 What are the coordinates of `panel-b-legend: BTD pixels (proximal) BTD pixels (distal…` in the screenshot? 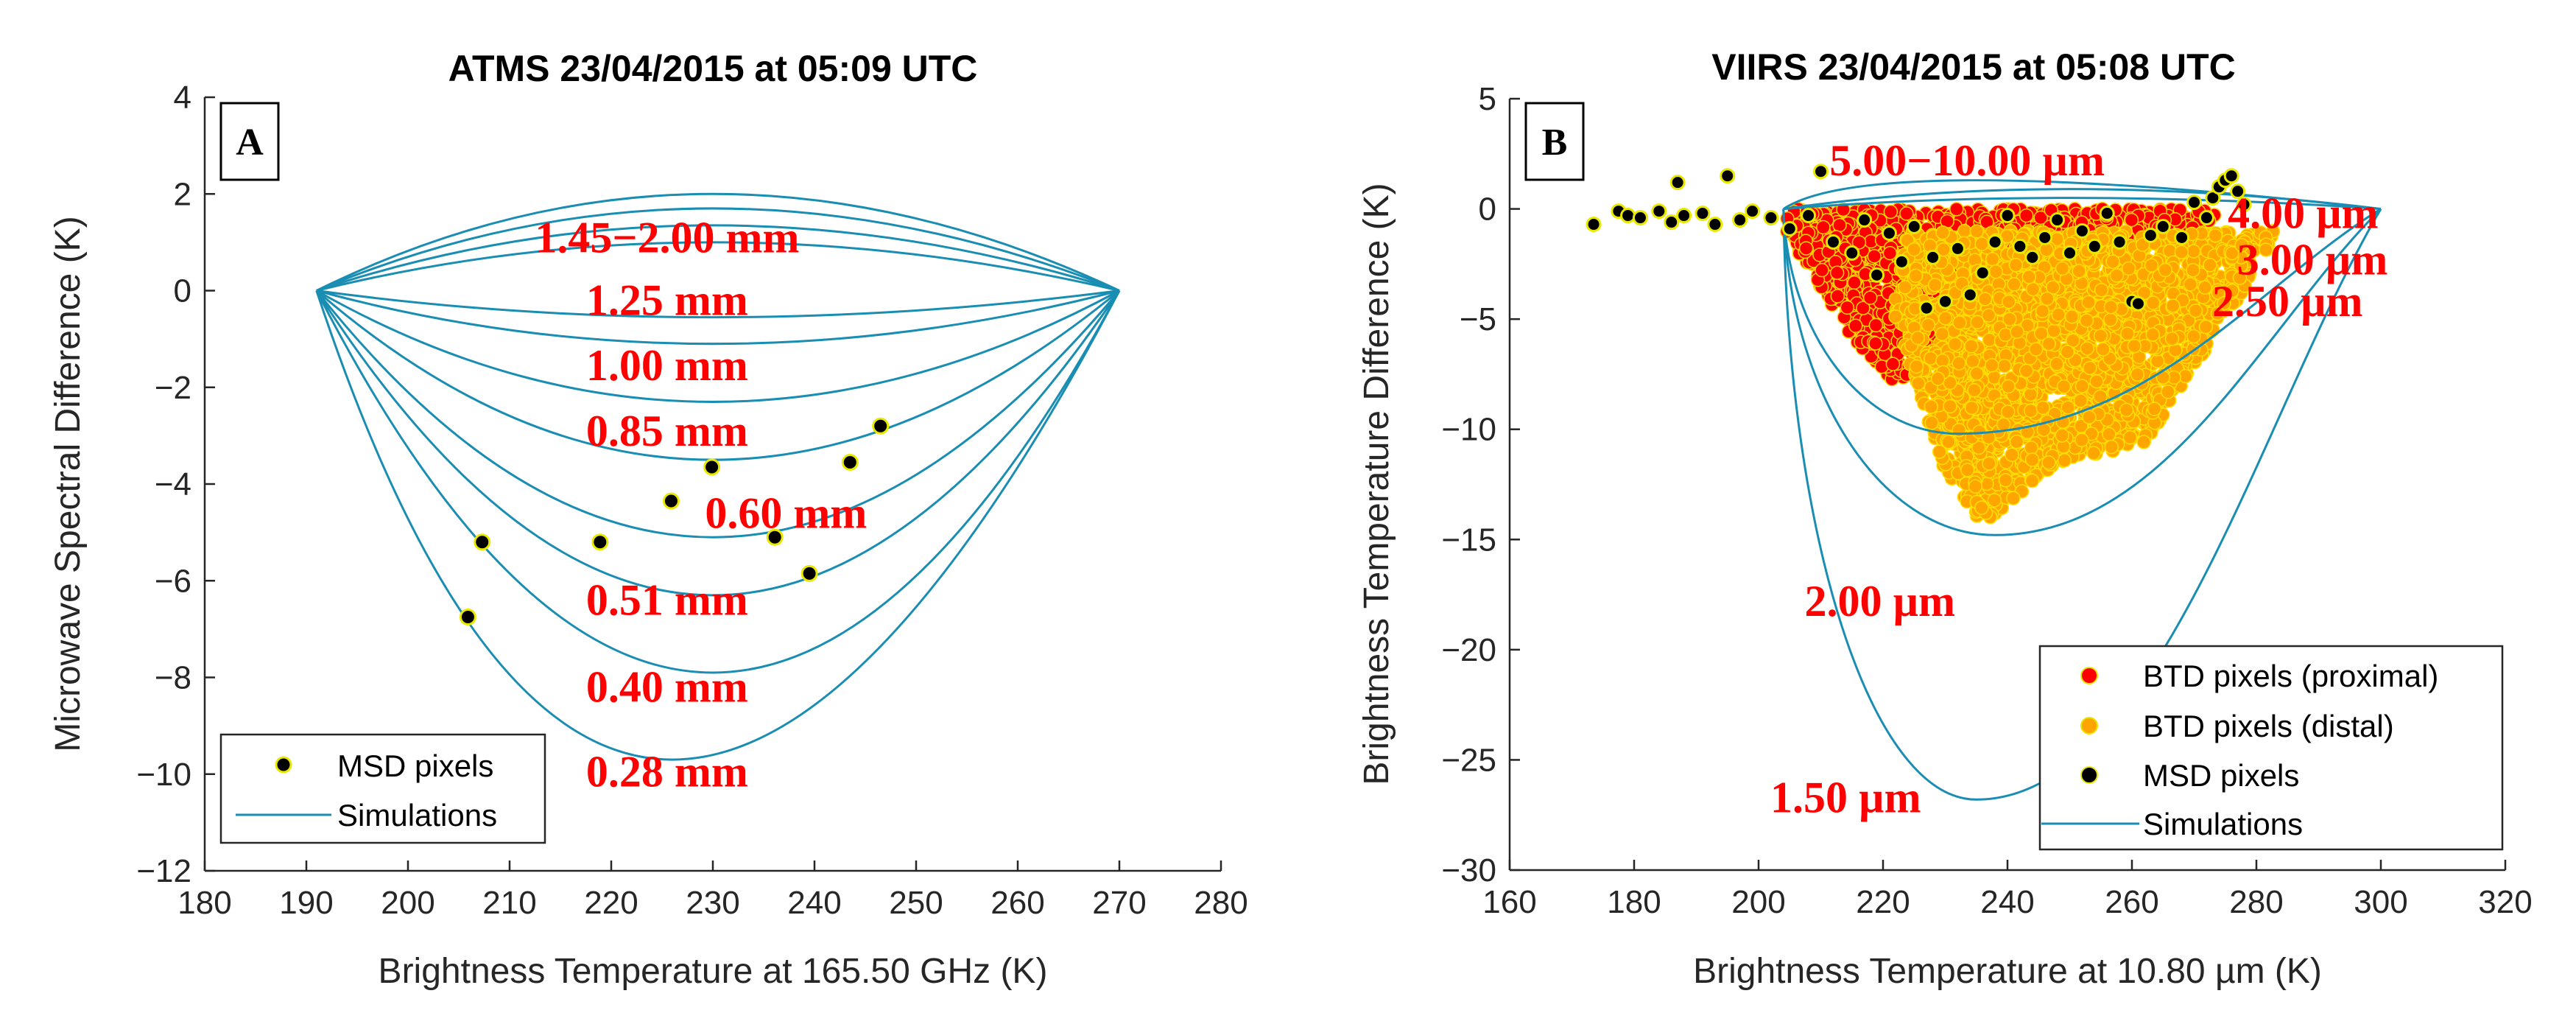 It's located at (2271, 748).